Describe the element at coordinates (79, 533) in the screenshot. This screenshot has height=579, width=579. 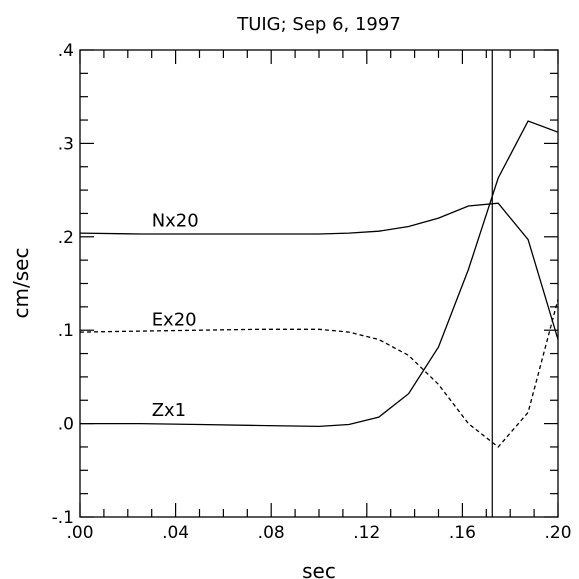
I see `x-tick-label: .00` at that location.